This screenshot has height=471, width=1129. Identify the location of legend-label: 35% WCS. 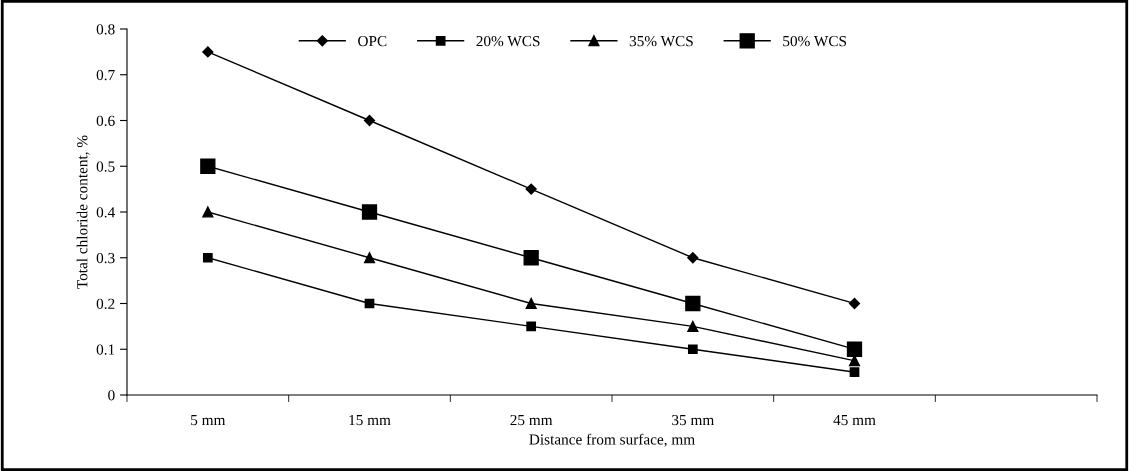
(661, 41).